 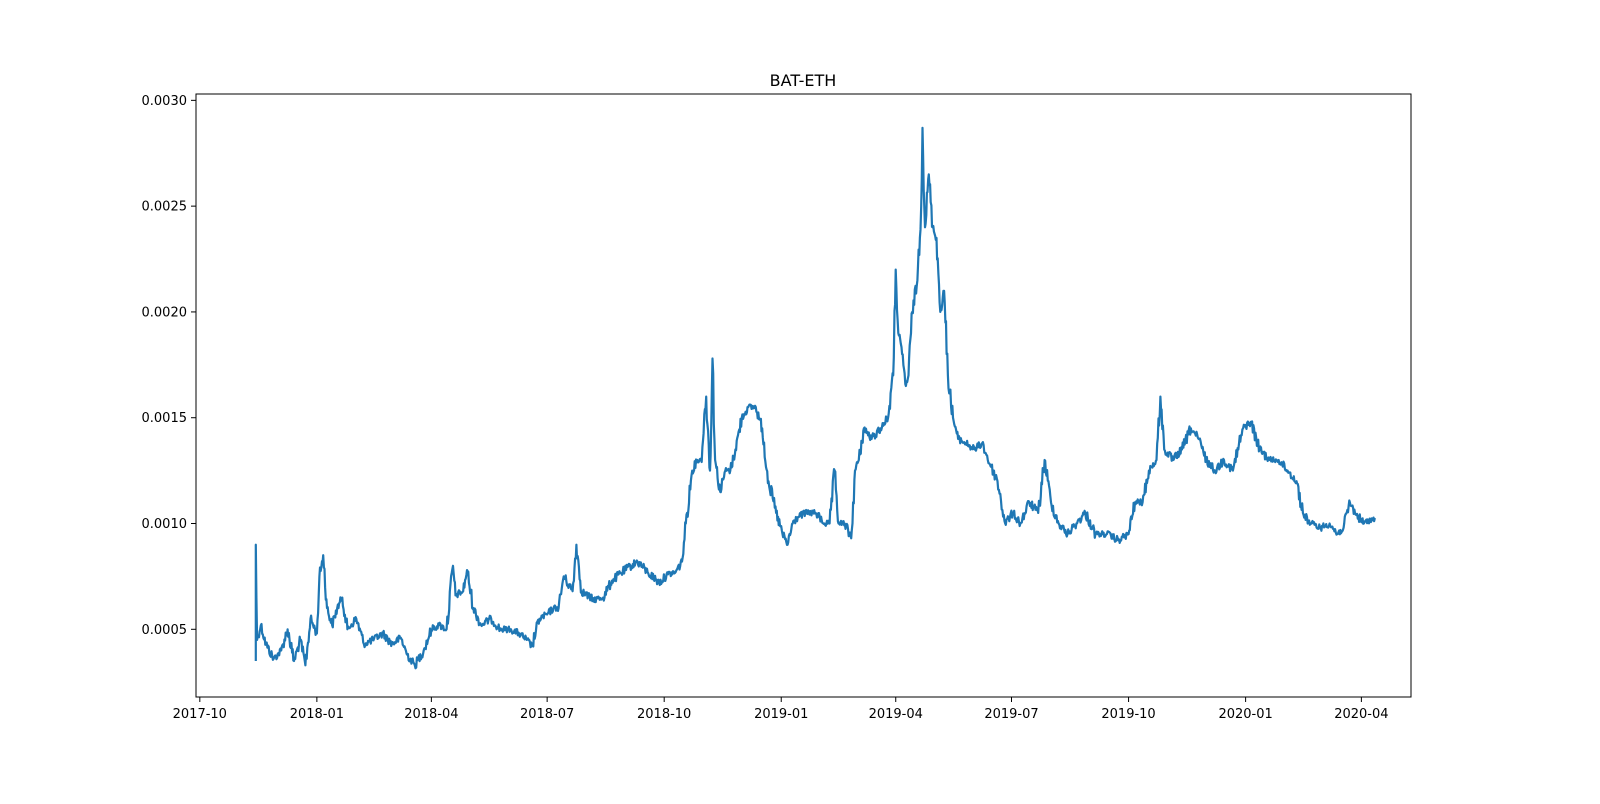 I want to click on x-tick-label: 2018-07, so click(x=547, y=714).